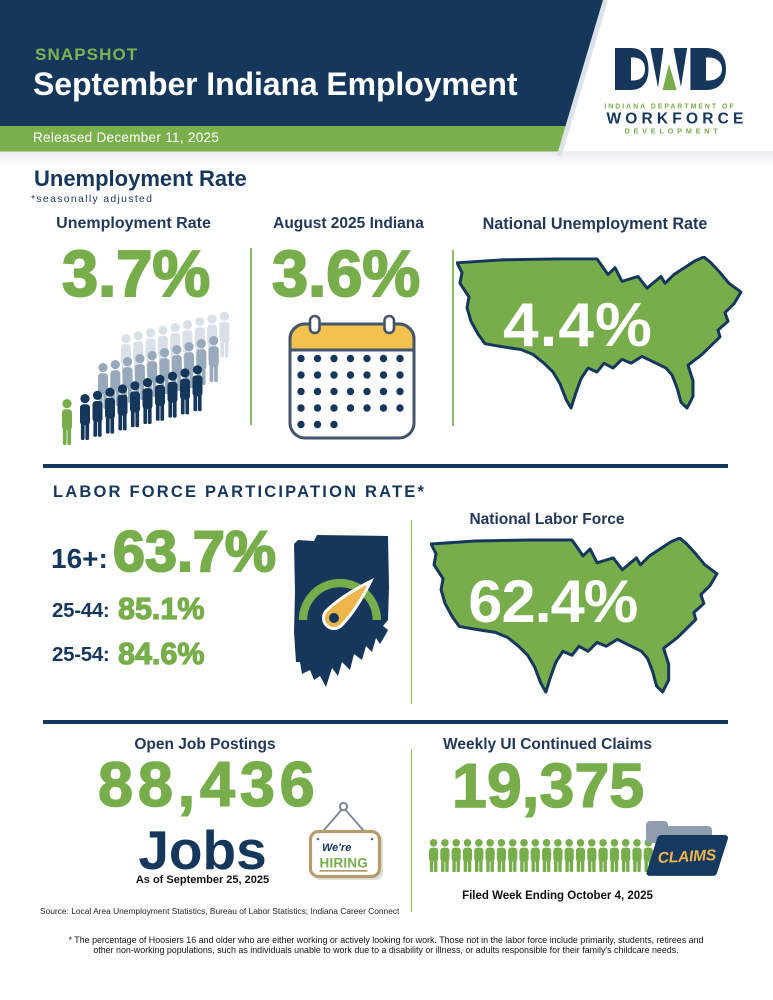 The width and height of the screenshot is (773, 1000). I want to click on svg-text: 62.4%, so click(552, 601).